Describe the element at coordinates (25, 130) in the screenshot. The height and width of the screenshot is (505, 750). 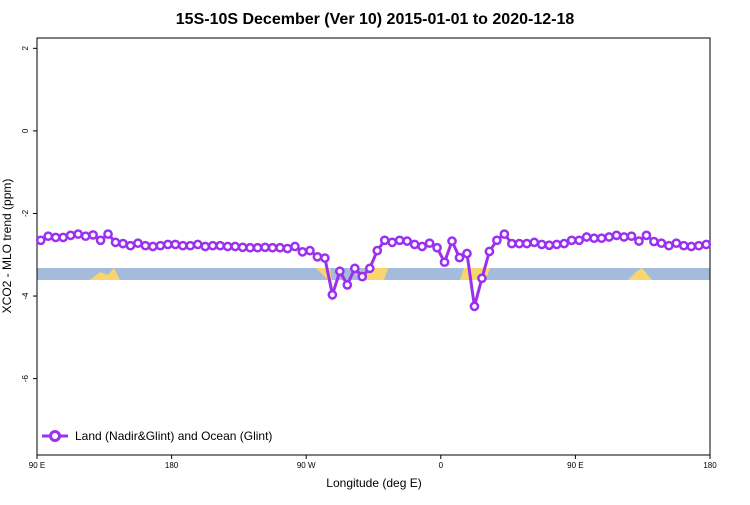
I see `y-tick-label: 0` at that location.